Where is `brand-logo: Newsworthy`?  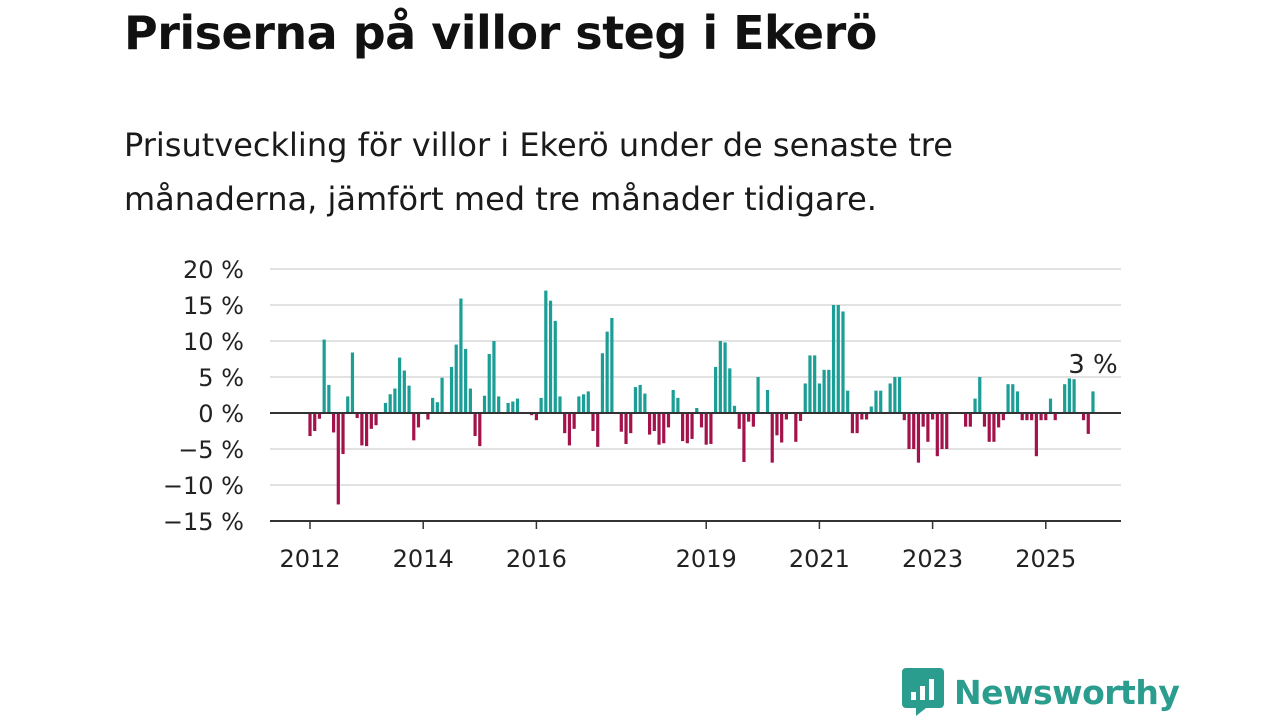 brand-logo: Newsworthy is located at coordinates (1041, 692).